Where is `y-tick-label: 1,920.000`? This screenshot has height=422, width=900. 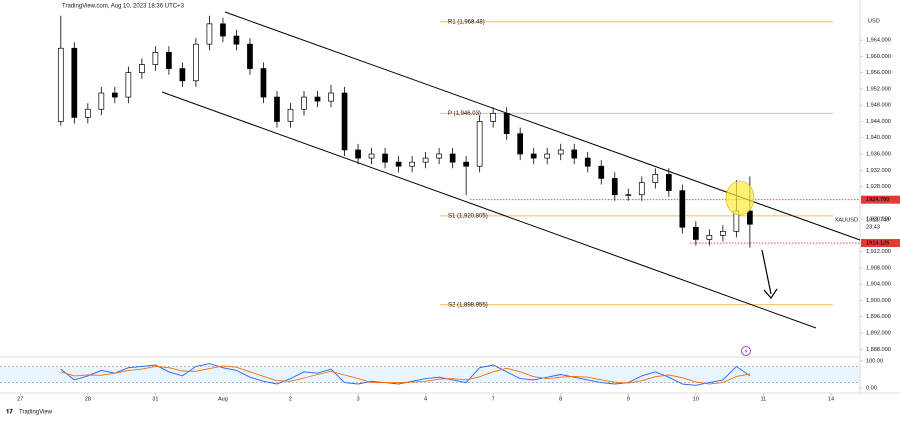 y-tick-label: 1,920.000 is located at coordinates (878, 220).